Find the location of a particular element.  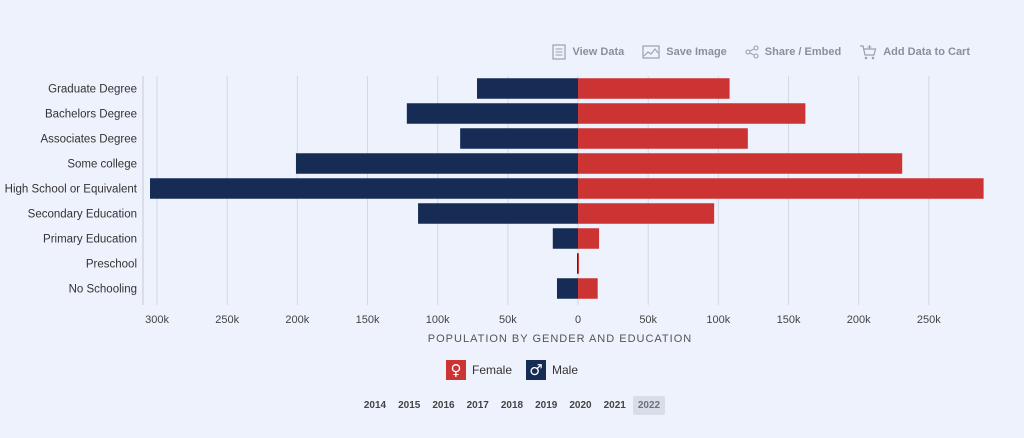

year-selector: 2014 2015 2016 2017 2018 2019 2020 2021 2022 is located at coordinates (512, 405).